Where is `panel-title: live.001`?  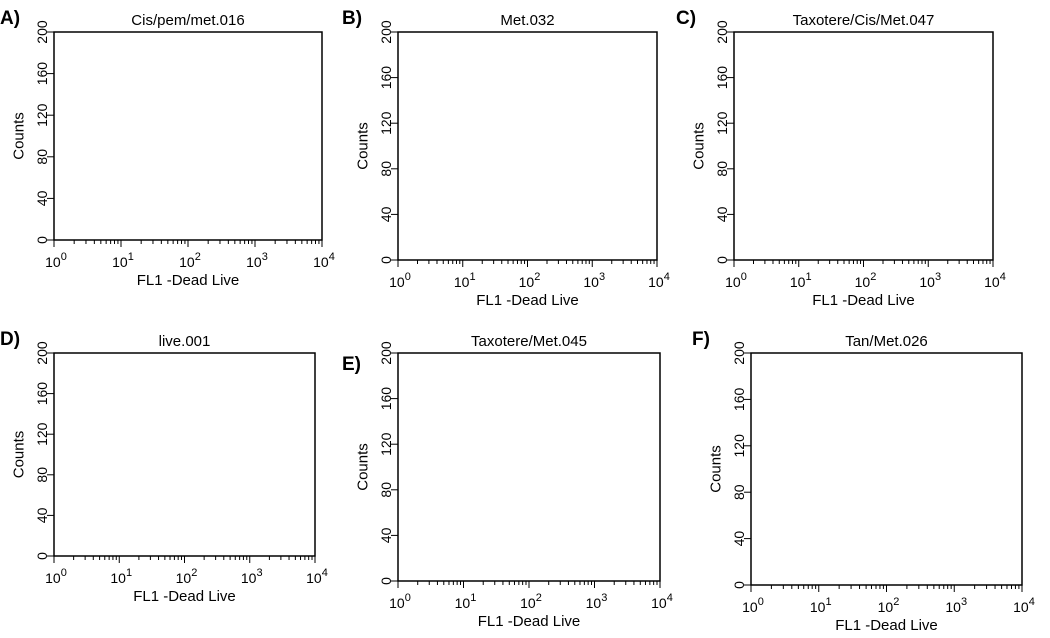 panel-title: live.001 is located at coordinates (185, 341).